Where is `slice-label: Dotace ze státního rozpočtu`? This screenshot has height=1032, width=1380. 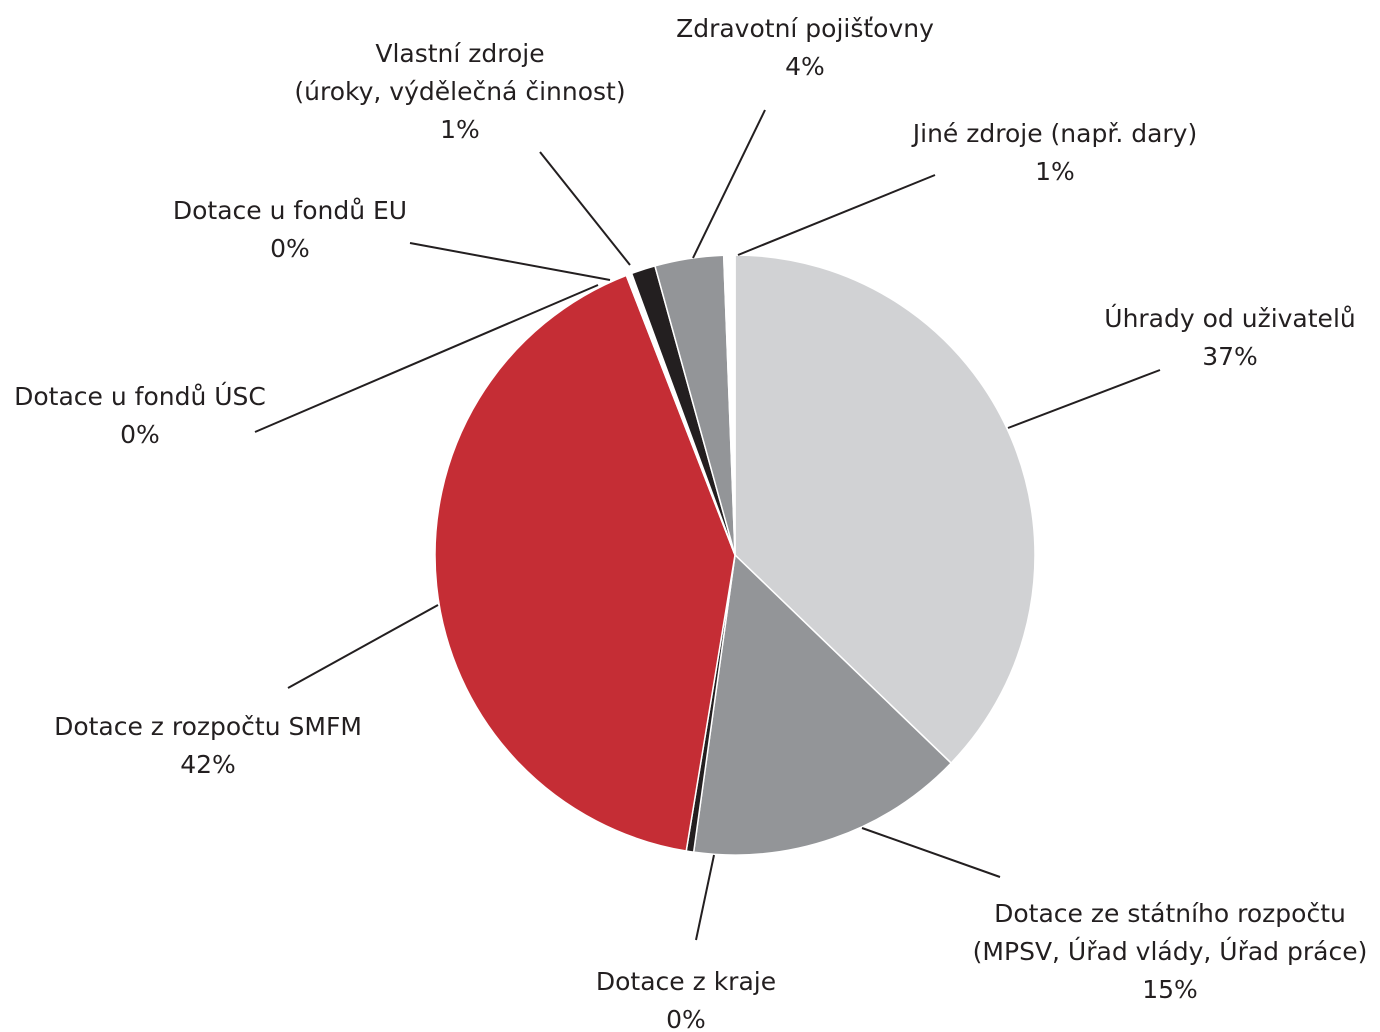 slice-label: Dotace ze státního rozpočtu is located at coordinates (1170, 913).